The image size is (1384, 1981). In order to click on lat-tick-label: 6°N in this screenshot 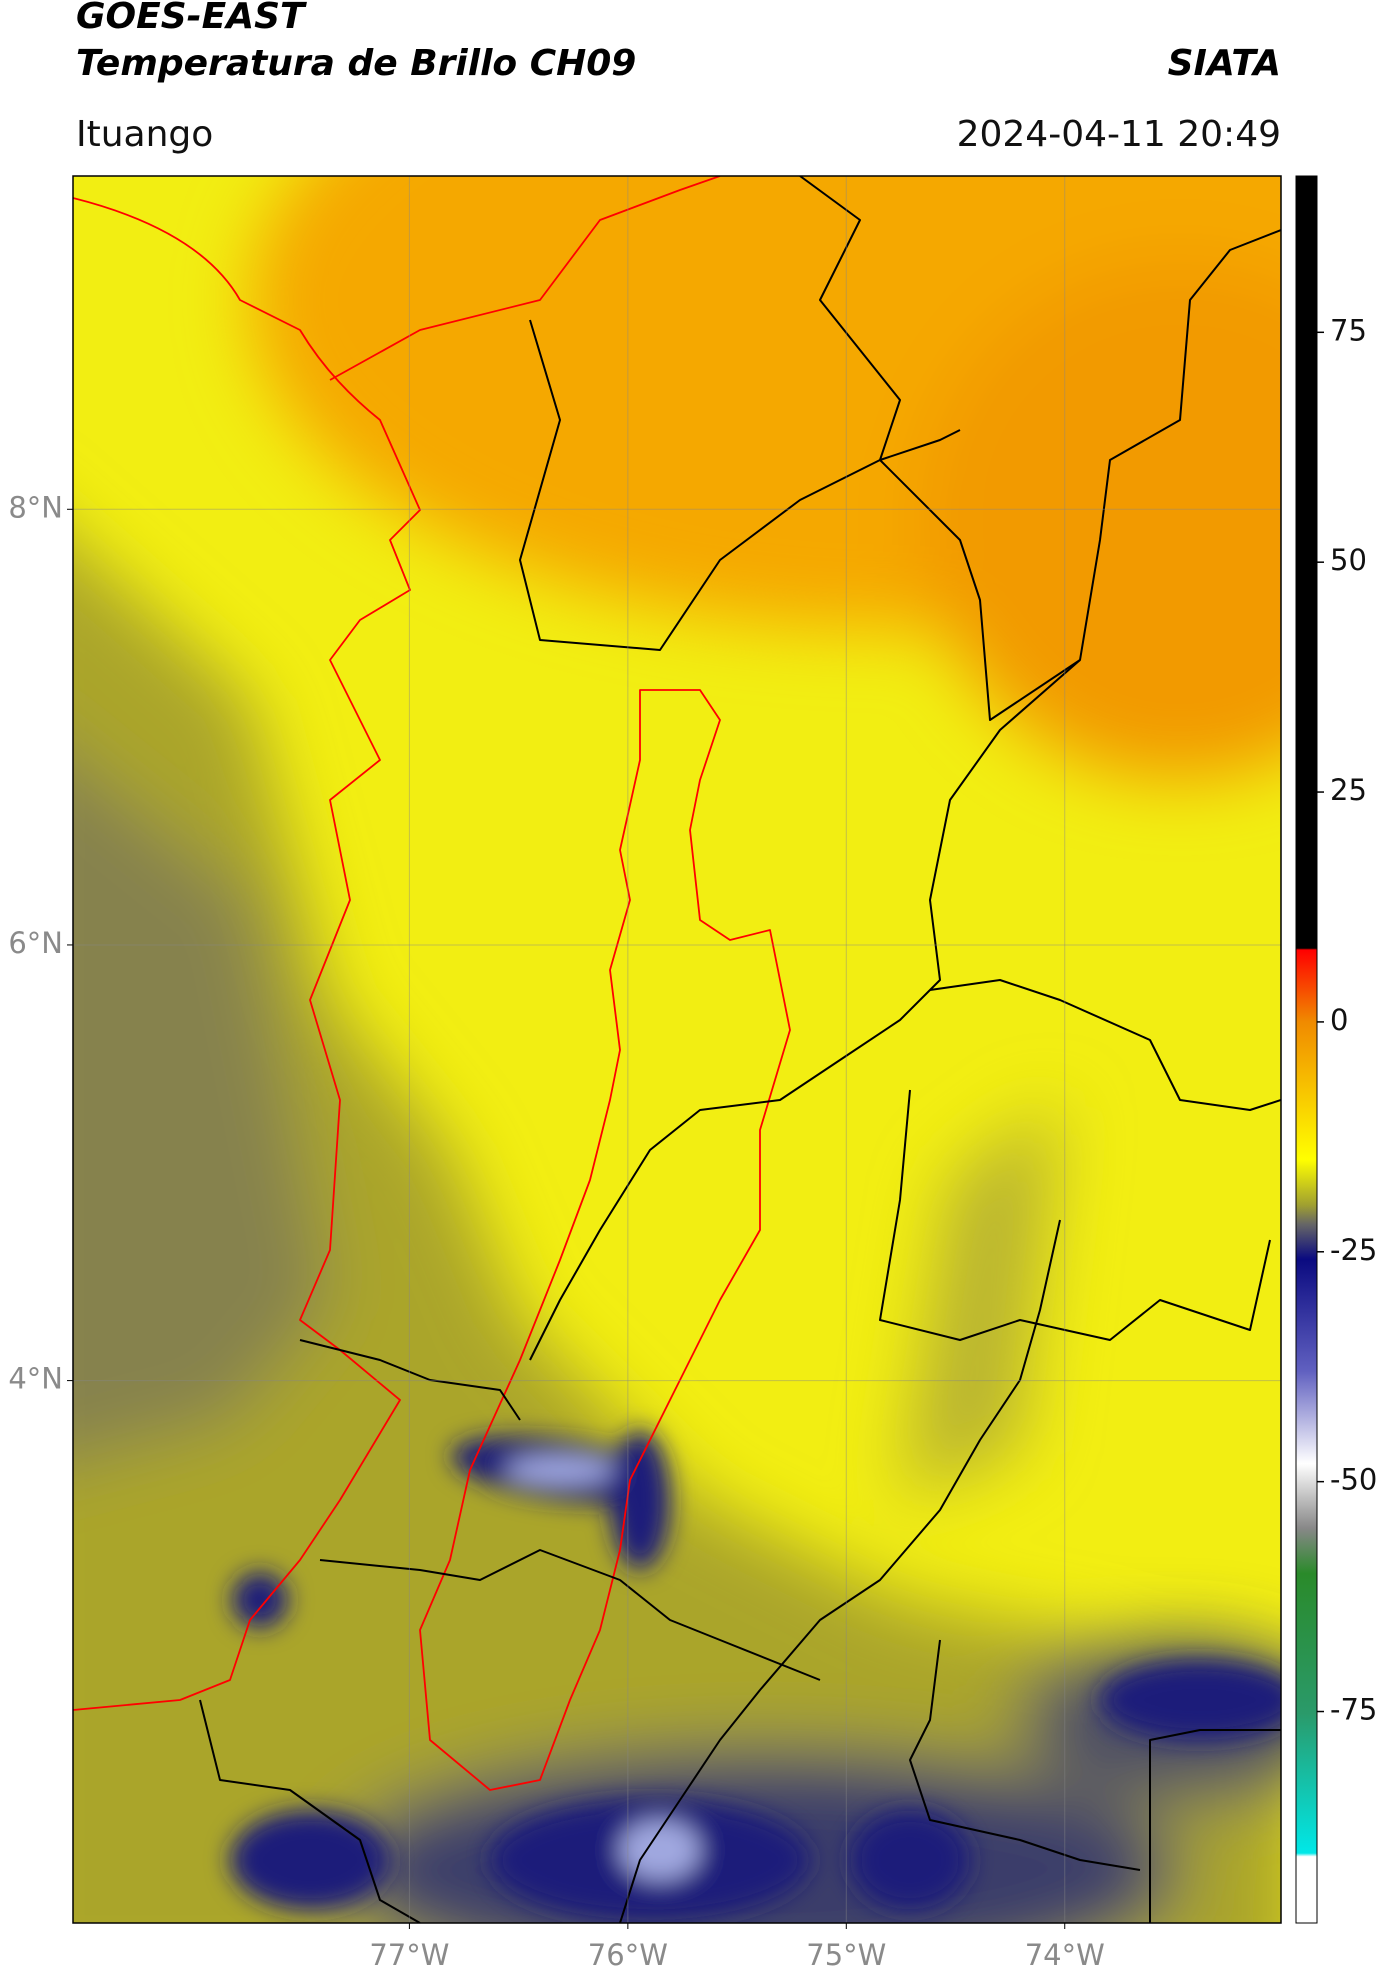, I will do `click(35, 943)`.